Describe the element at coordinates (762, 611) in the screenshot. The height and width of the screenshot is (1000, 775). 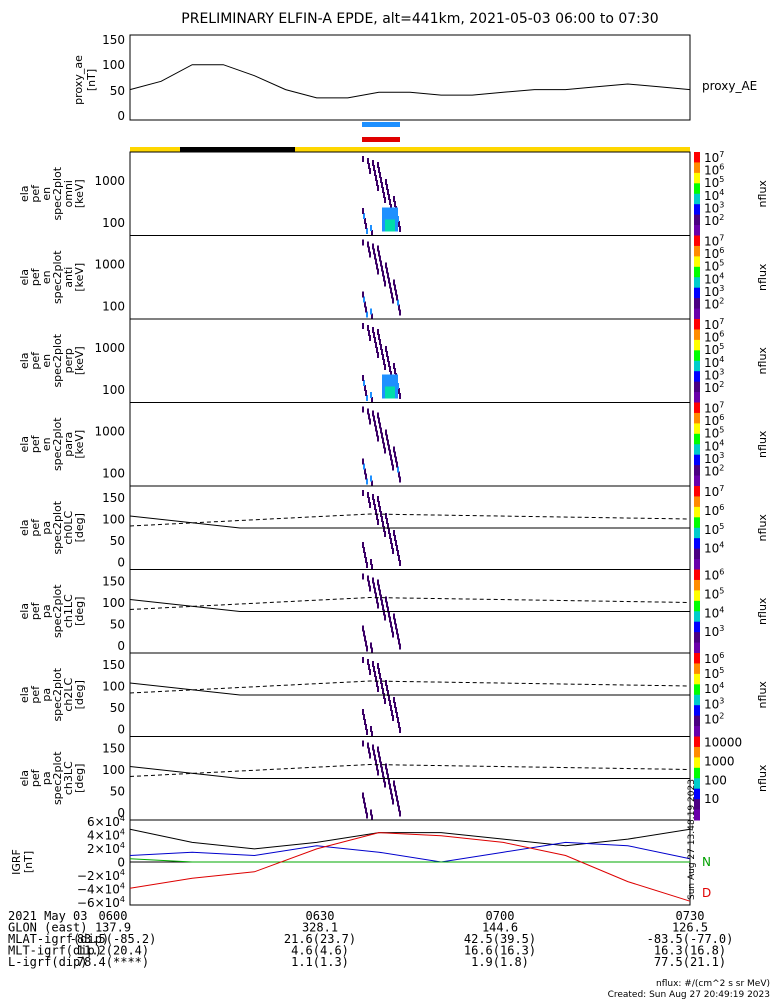
I see `cbar-label-pa_ch1: nflux` at that location.